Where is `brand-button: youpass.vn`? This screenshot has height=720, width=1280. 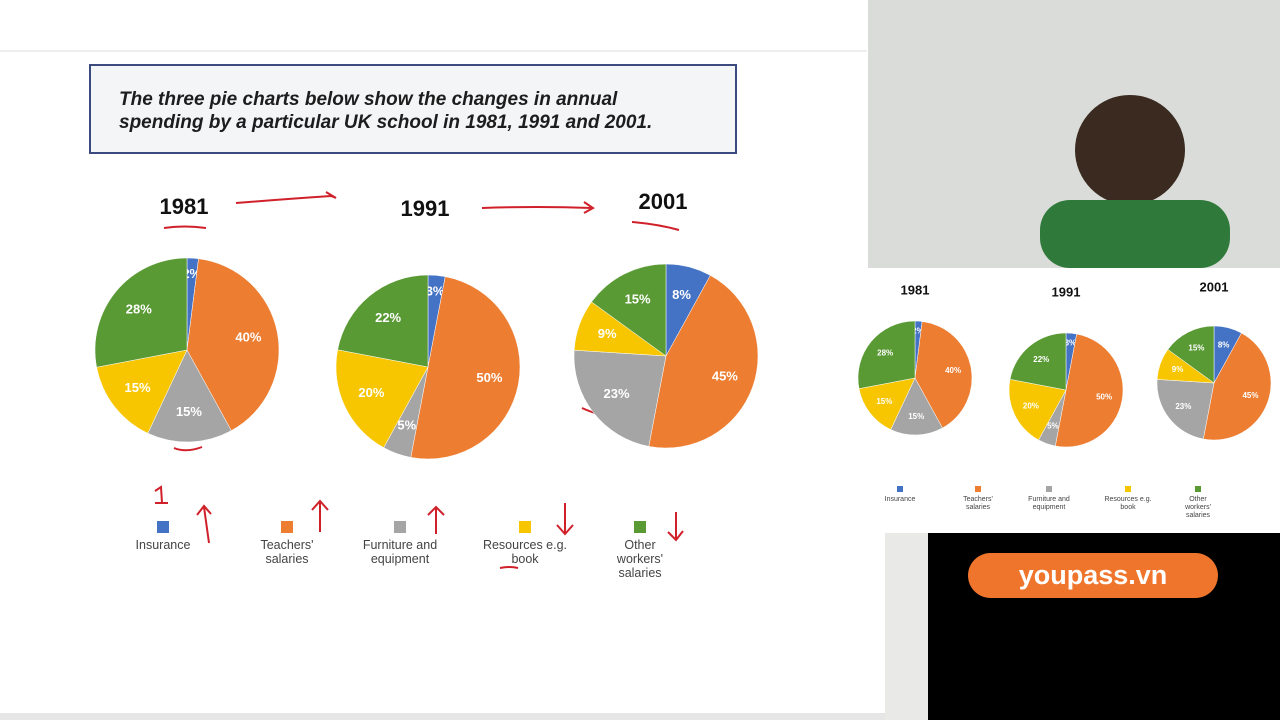 brand-button: youpass.vn is located at coordinates (1093, 575).